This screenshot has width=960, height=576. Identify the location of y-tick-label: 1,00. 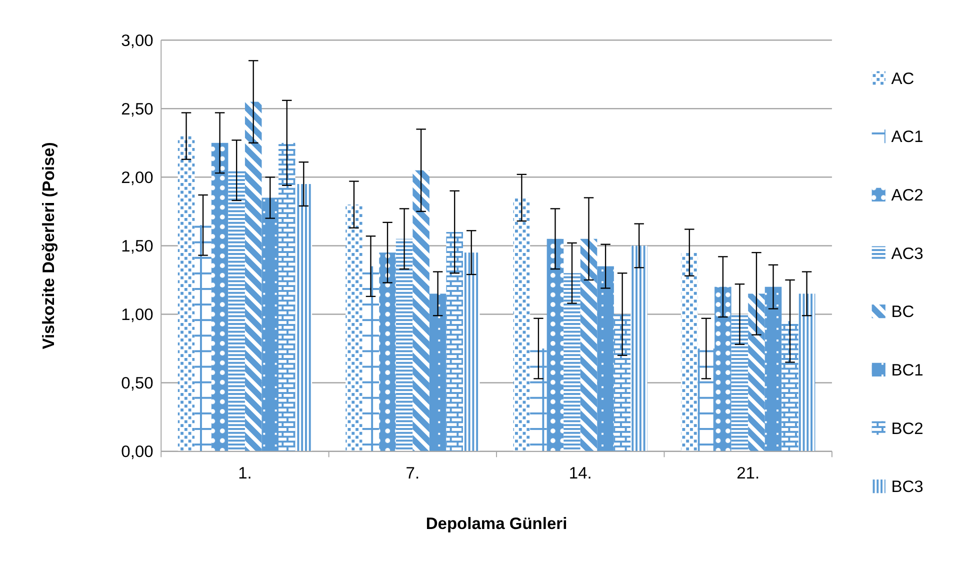
(137, 314).